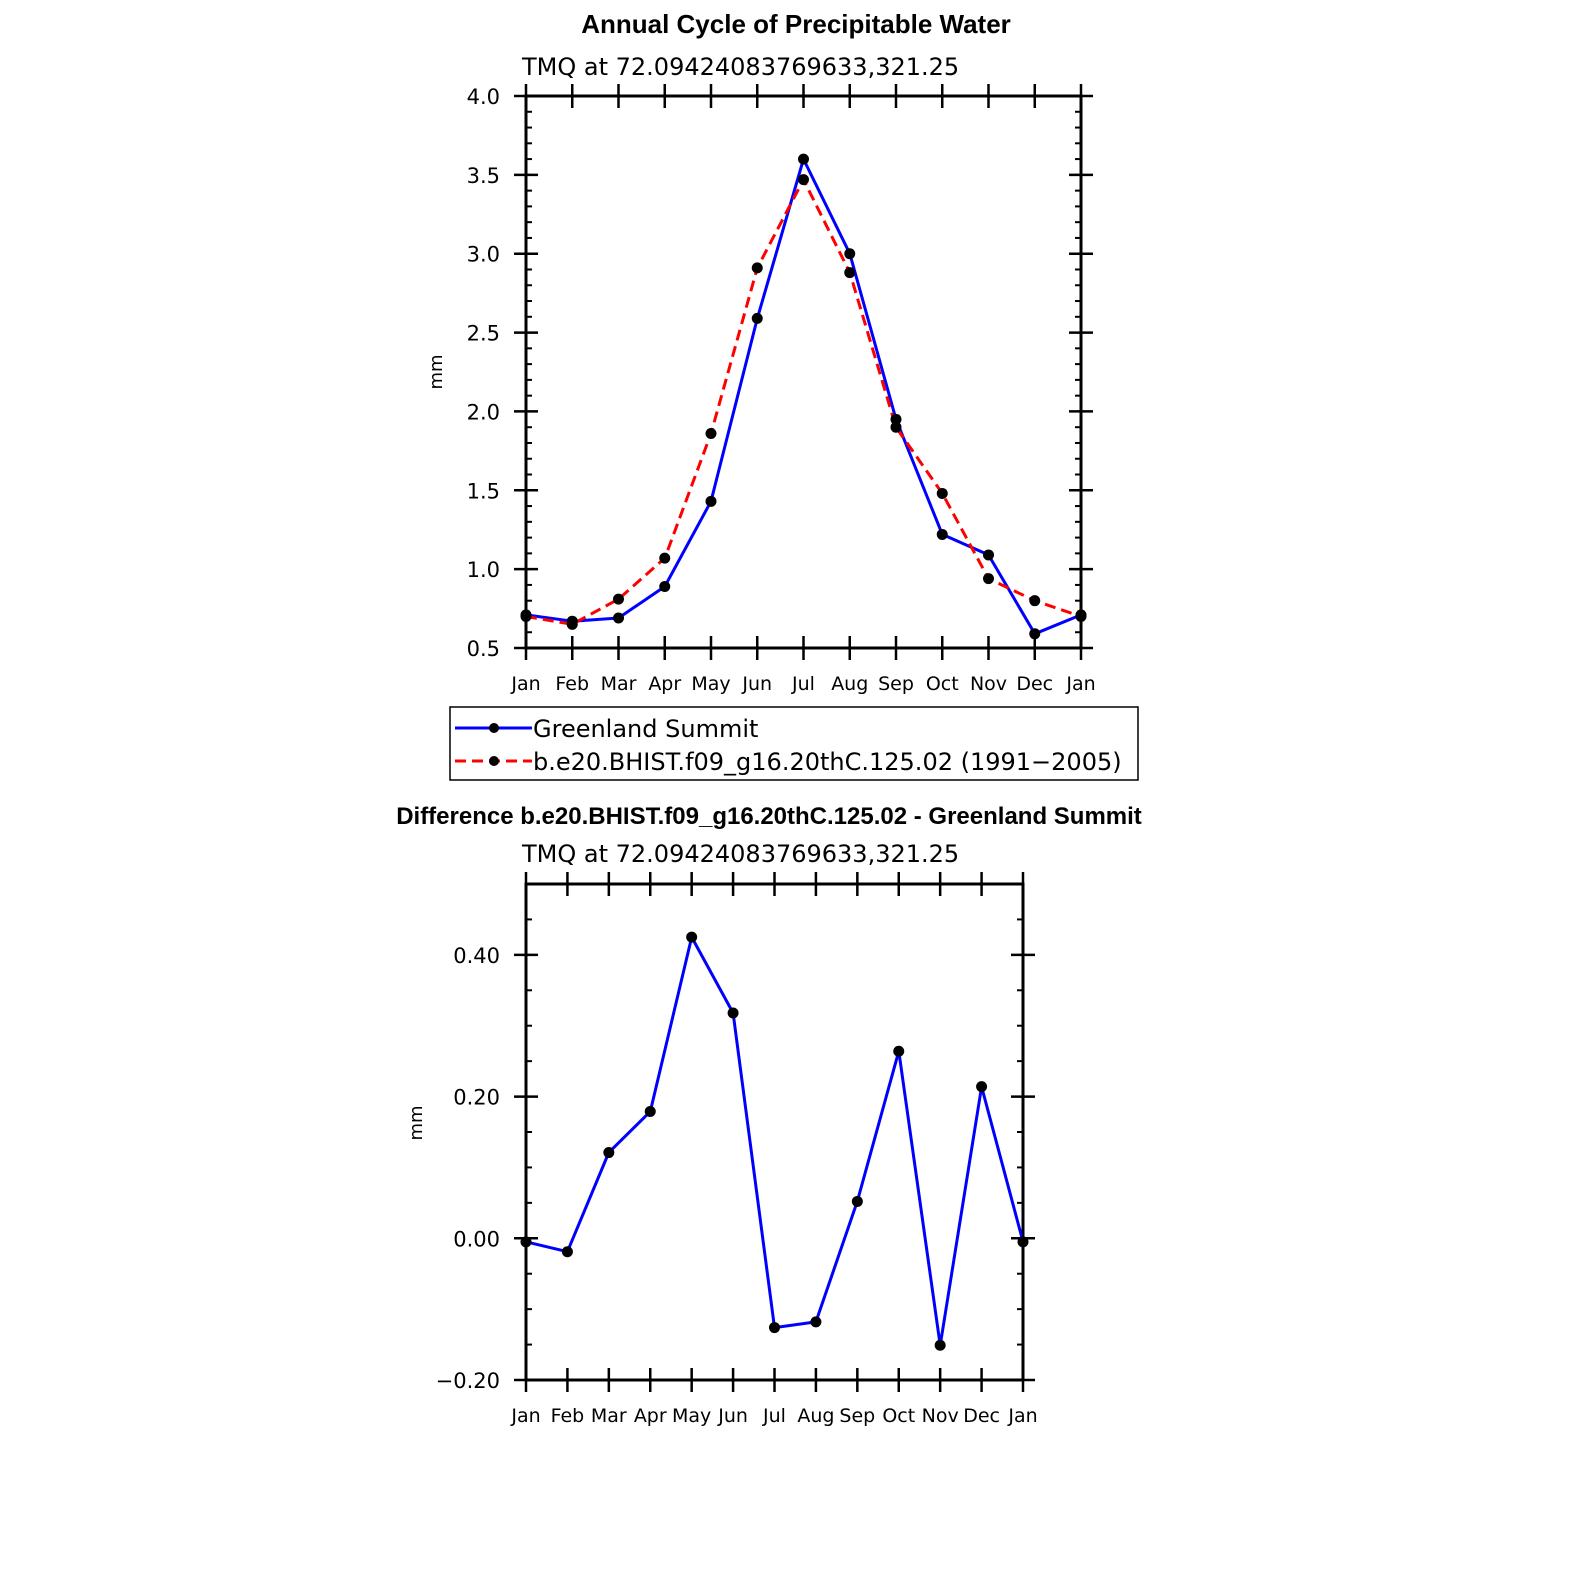  I want to click on legend-marker-greenland, so click(494, 728).